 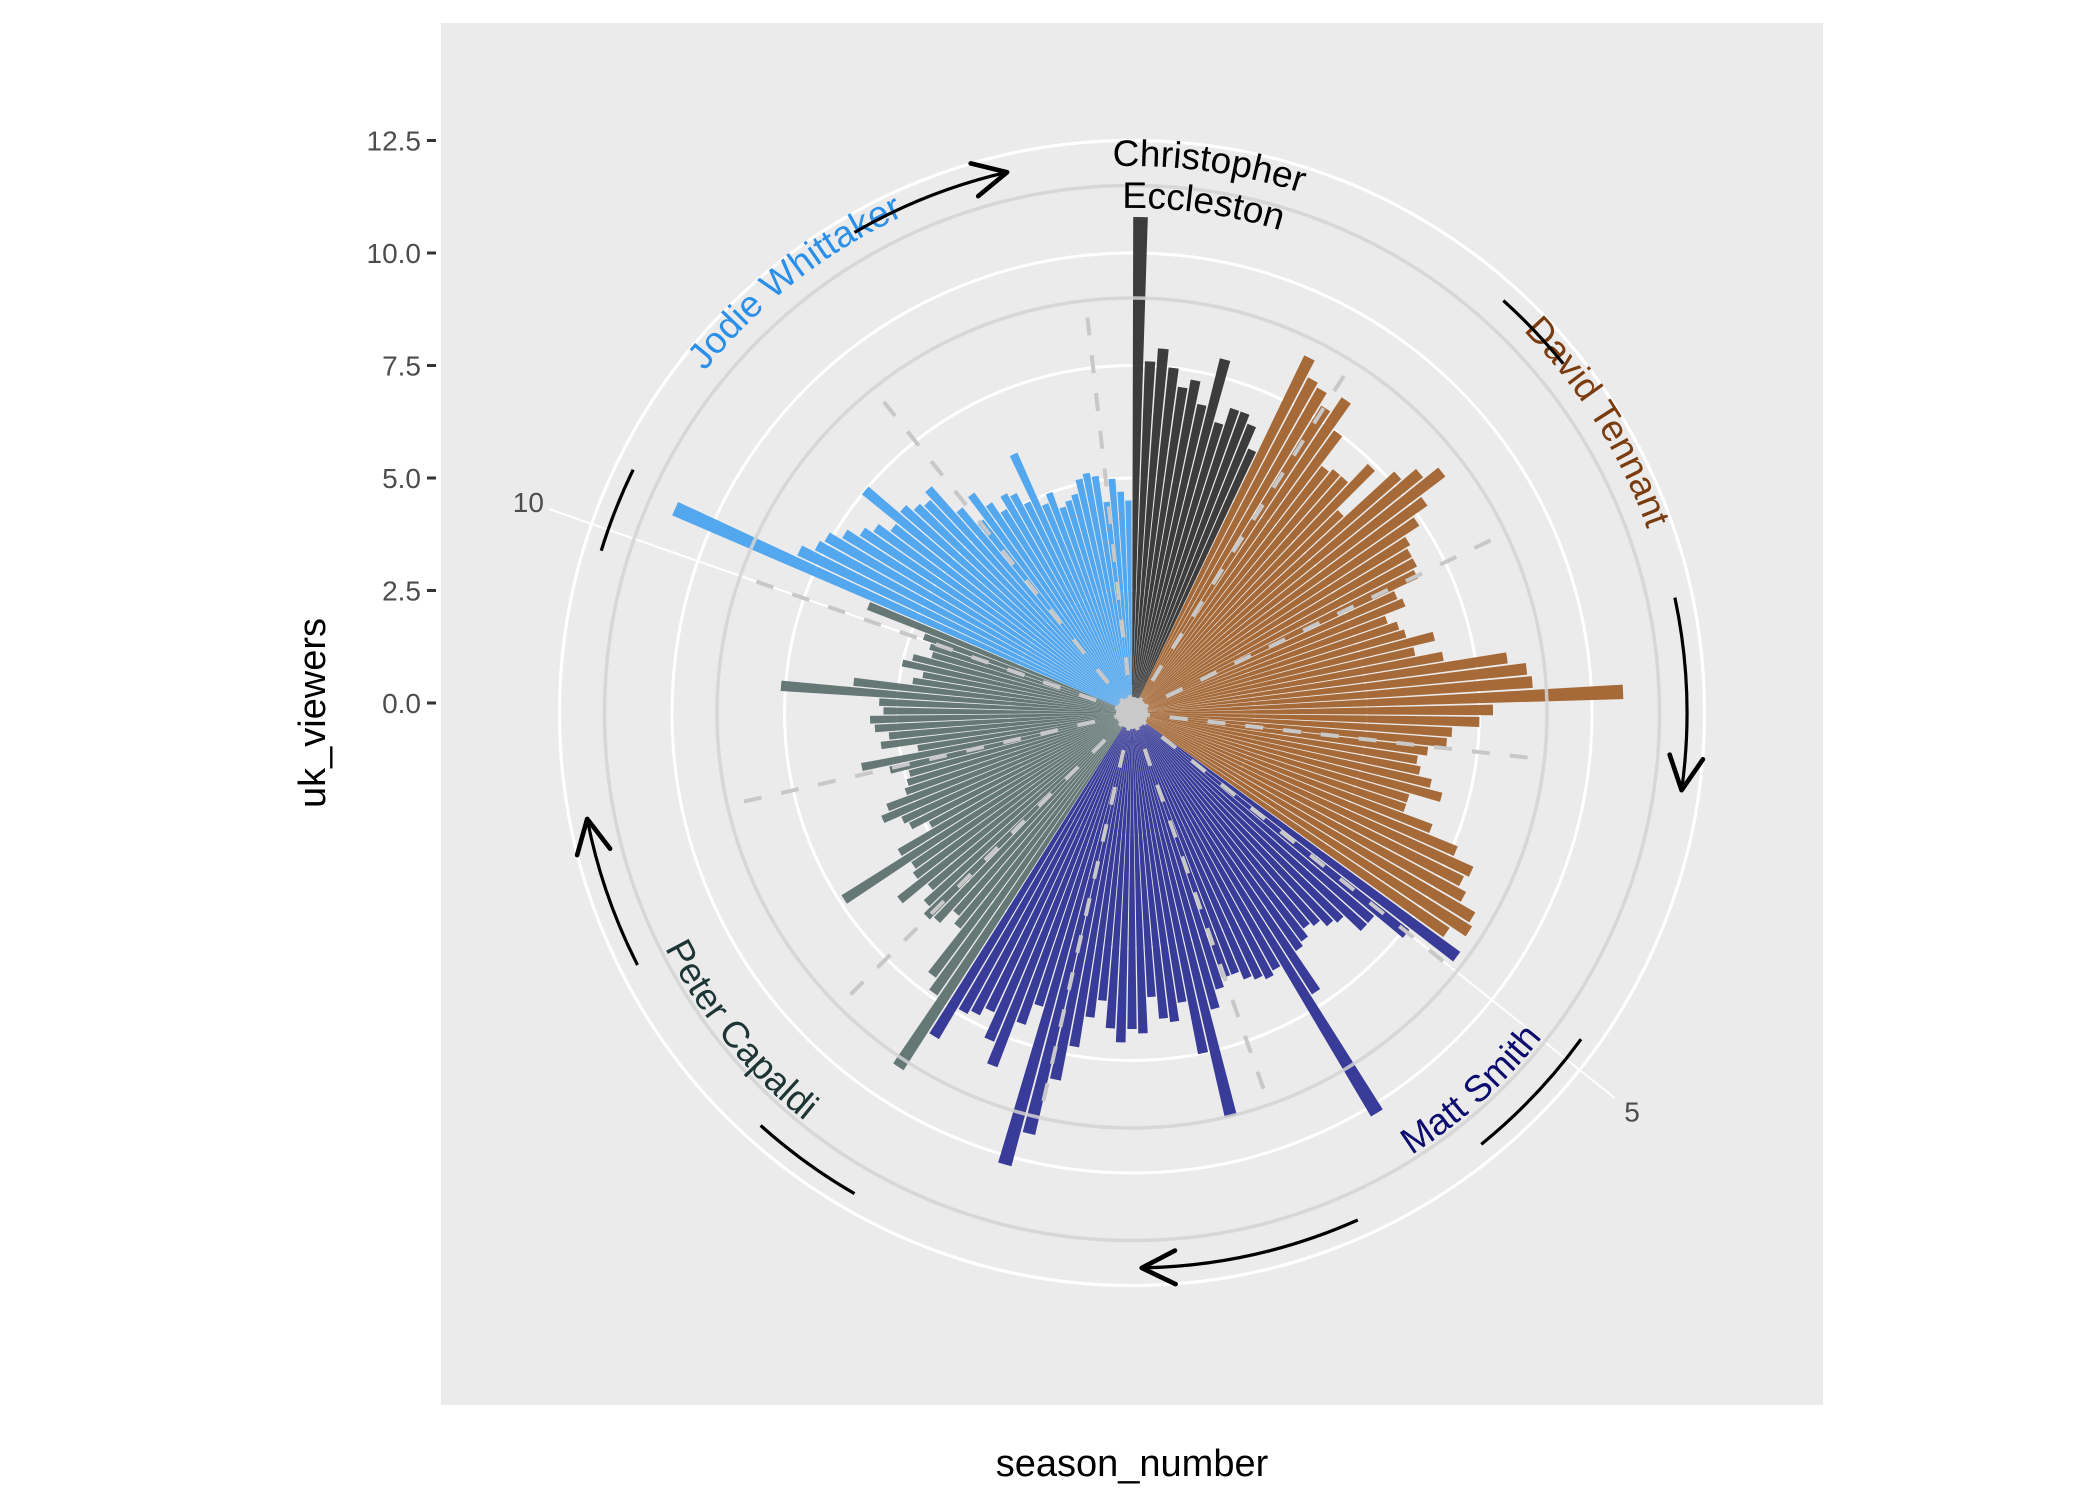 What do you see at coordinates (401, 478) in the screenshot?
I see `y-tick-label: 5.0` at bounding box center [401, 478].